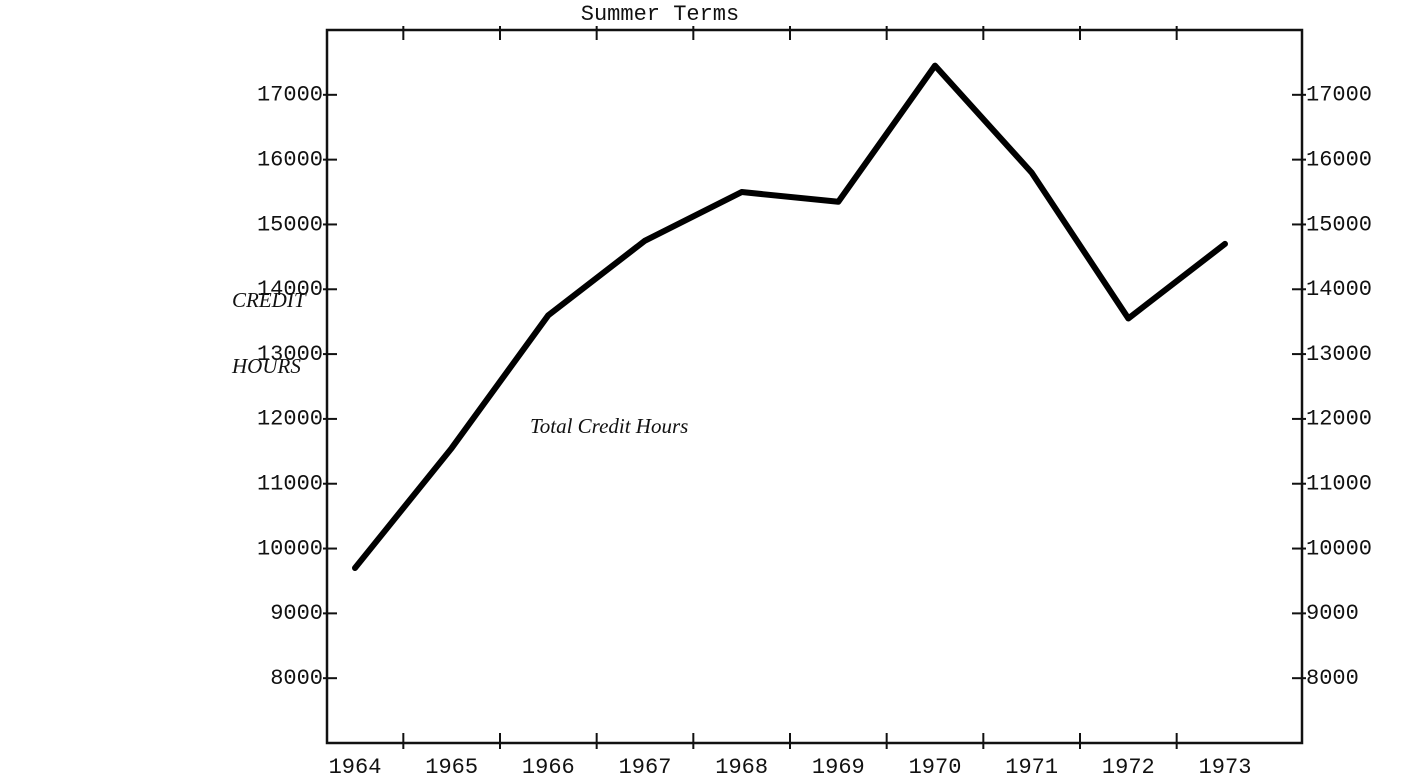 The height and width of the screenshot is (783, 1413). Describe the element at coordinates (1339, 419) in the screenshot. I see `y2-tick-label: 12000` at that location.